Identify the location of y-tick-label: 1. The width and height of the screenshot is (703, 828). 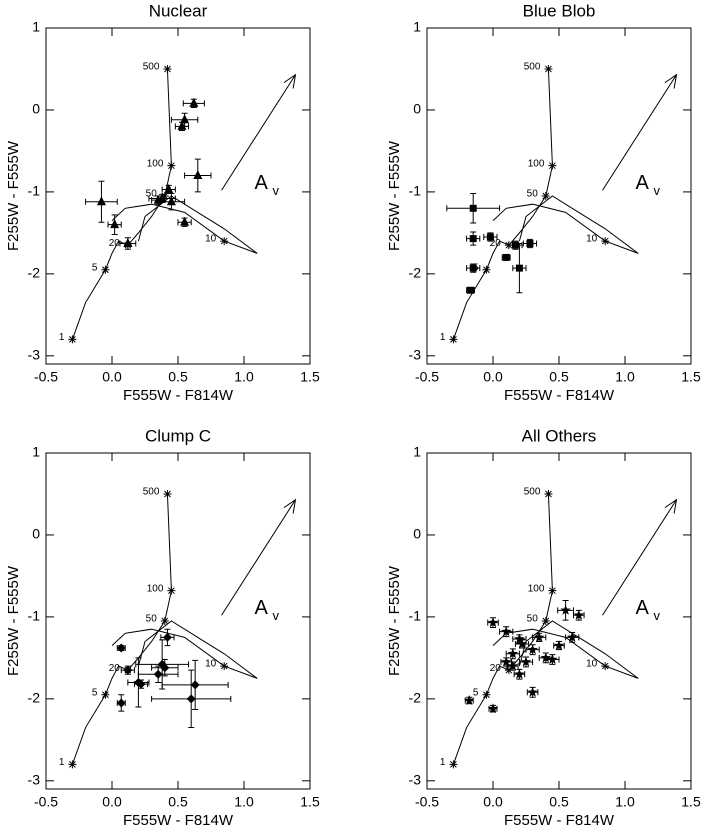
(417, 27).